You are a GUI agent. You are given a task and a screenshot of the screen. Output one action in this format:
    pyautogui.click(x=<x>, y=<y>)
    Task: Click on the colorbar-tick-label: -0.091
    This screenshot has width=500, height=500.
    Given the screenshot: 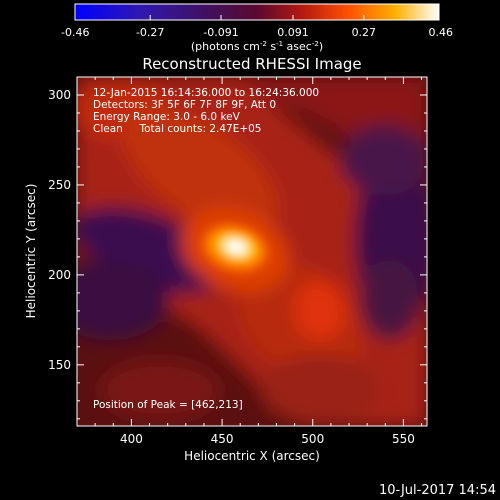 What is the action you would take?
    pyautogui.click(x=220, y=32)
    